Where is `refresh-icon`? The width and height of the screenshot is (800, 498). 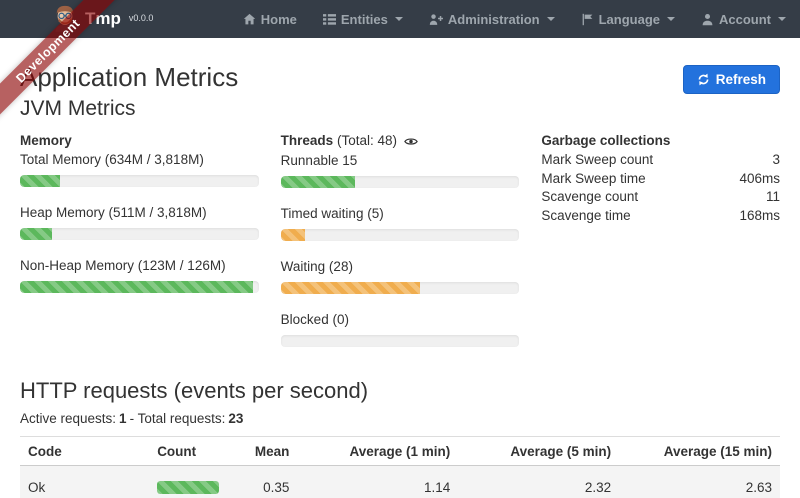 refresh-icon is located at coordinates (703, 79).